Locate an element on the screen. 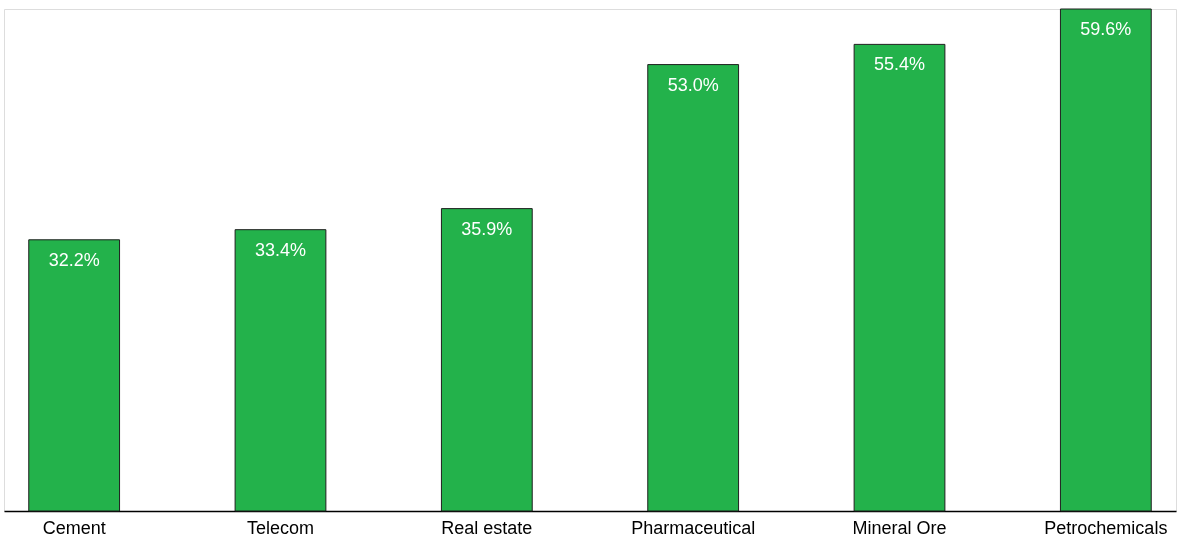  x-tick-label: Pharmaceutical is located at coordinates (693, 527).